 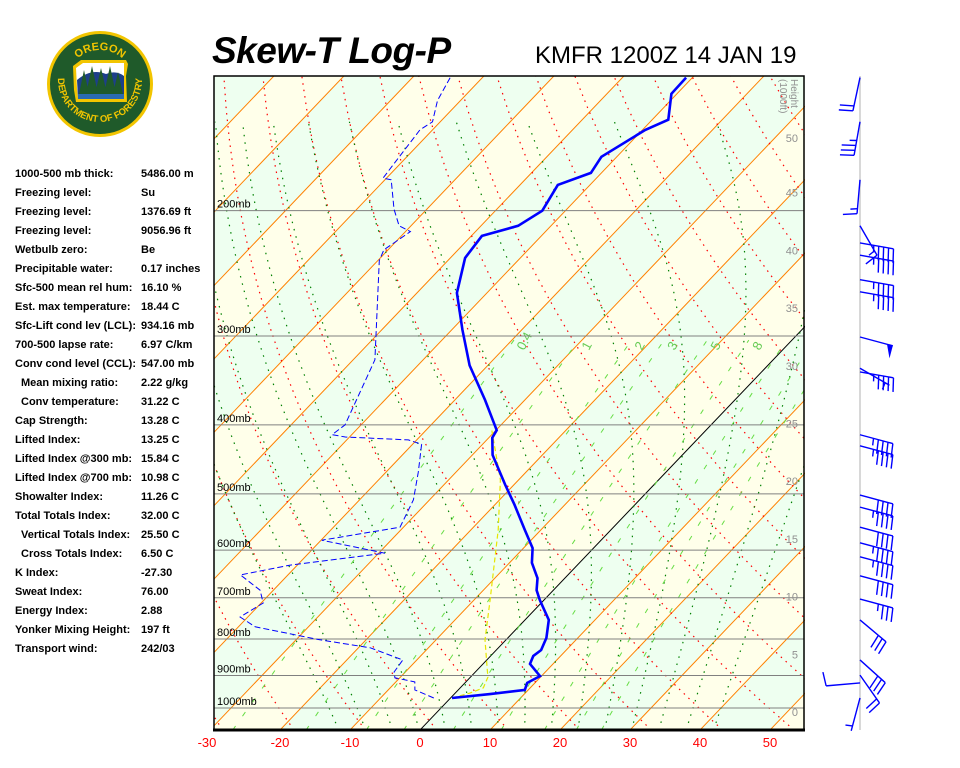 What do you see at coordinates (53, 212) in the screenshot?
I see `stat-label: Freezing level:` at bounding box center [53, 212].